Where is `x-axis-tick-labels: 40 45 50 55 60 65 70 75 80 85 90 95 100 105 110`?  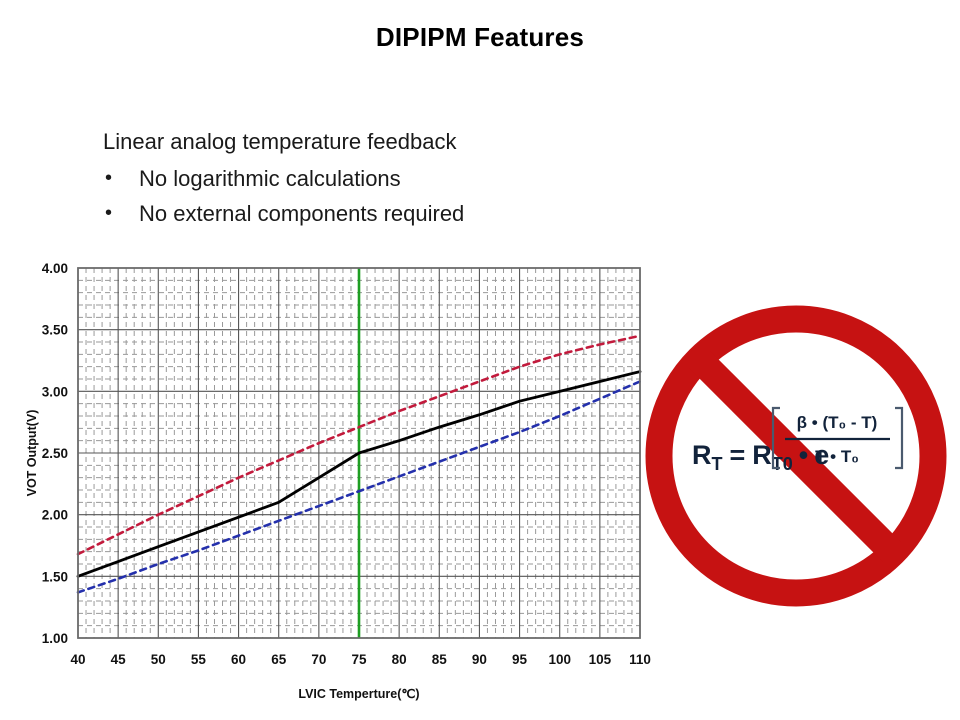
x-axis-tick-labels: 40 45 50 55 60 65 70 75 80 85 90 95 100 105 110 is located at coordinates (360, 659).